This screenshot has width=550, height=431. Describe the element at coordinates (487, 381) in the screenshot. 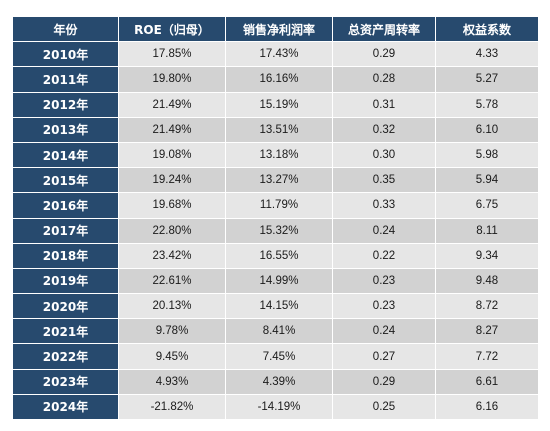

I see `cell-equity-multiplier: 6.61` at that location.